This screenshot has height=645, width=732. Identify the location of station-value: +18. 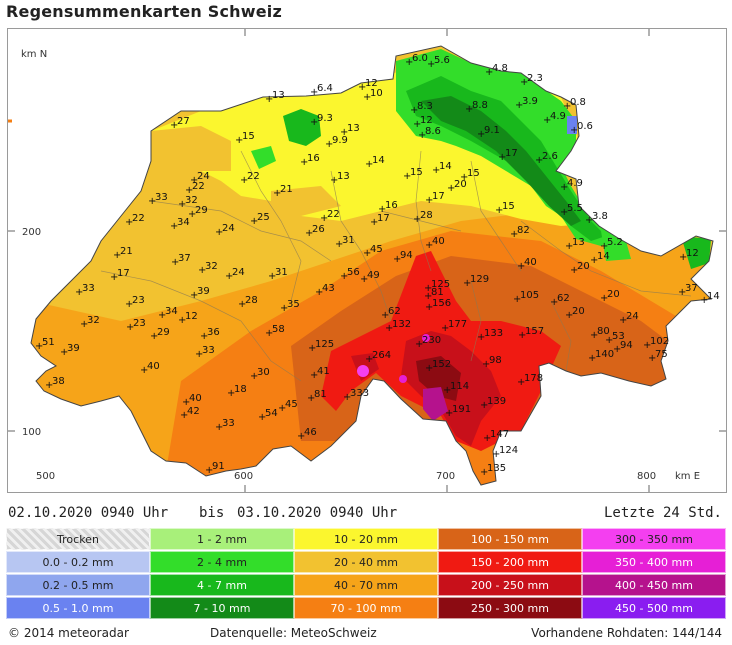
(237, 391).